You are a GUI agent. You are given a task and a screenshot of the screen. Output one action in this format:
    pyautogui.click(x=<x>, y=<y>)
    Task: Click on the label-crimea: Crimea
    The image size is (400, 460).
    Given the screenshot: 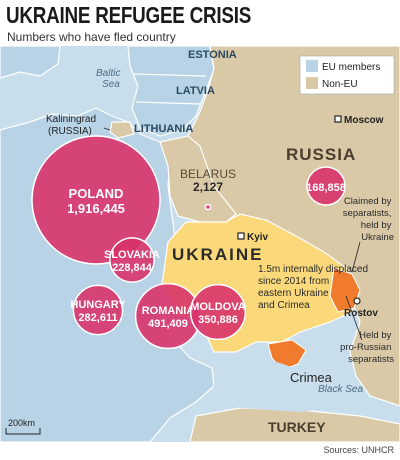 What is the action you would take?
    pyautogui.click(x=311, y=377)
    